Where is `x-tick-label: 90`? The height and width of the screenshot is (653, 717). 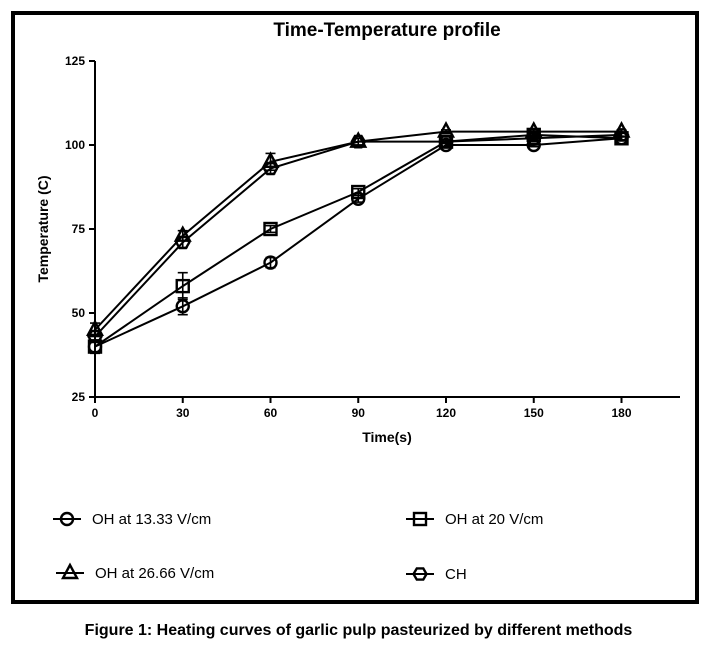 x-tick-label: 90 is located at coordinates (359, 413).